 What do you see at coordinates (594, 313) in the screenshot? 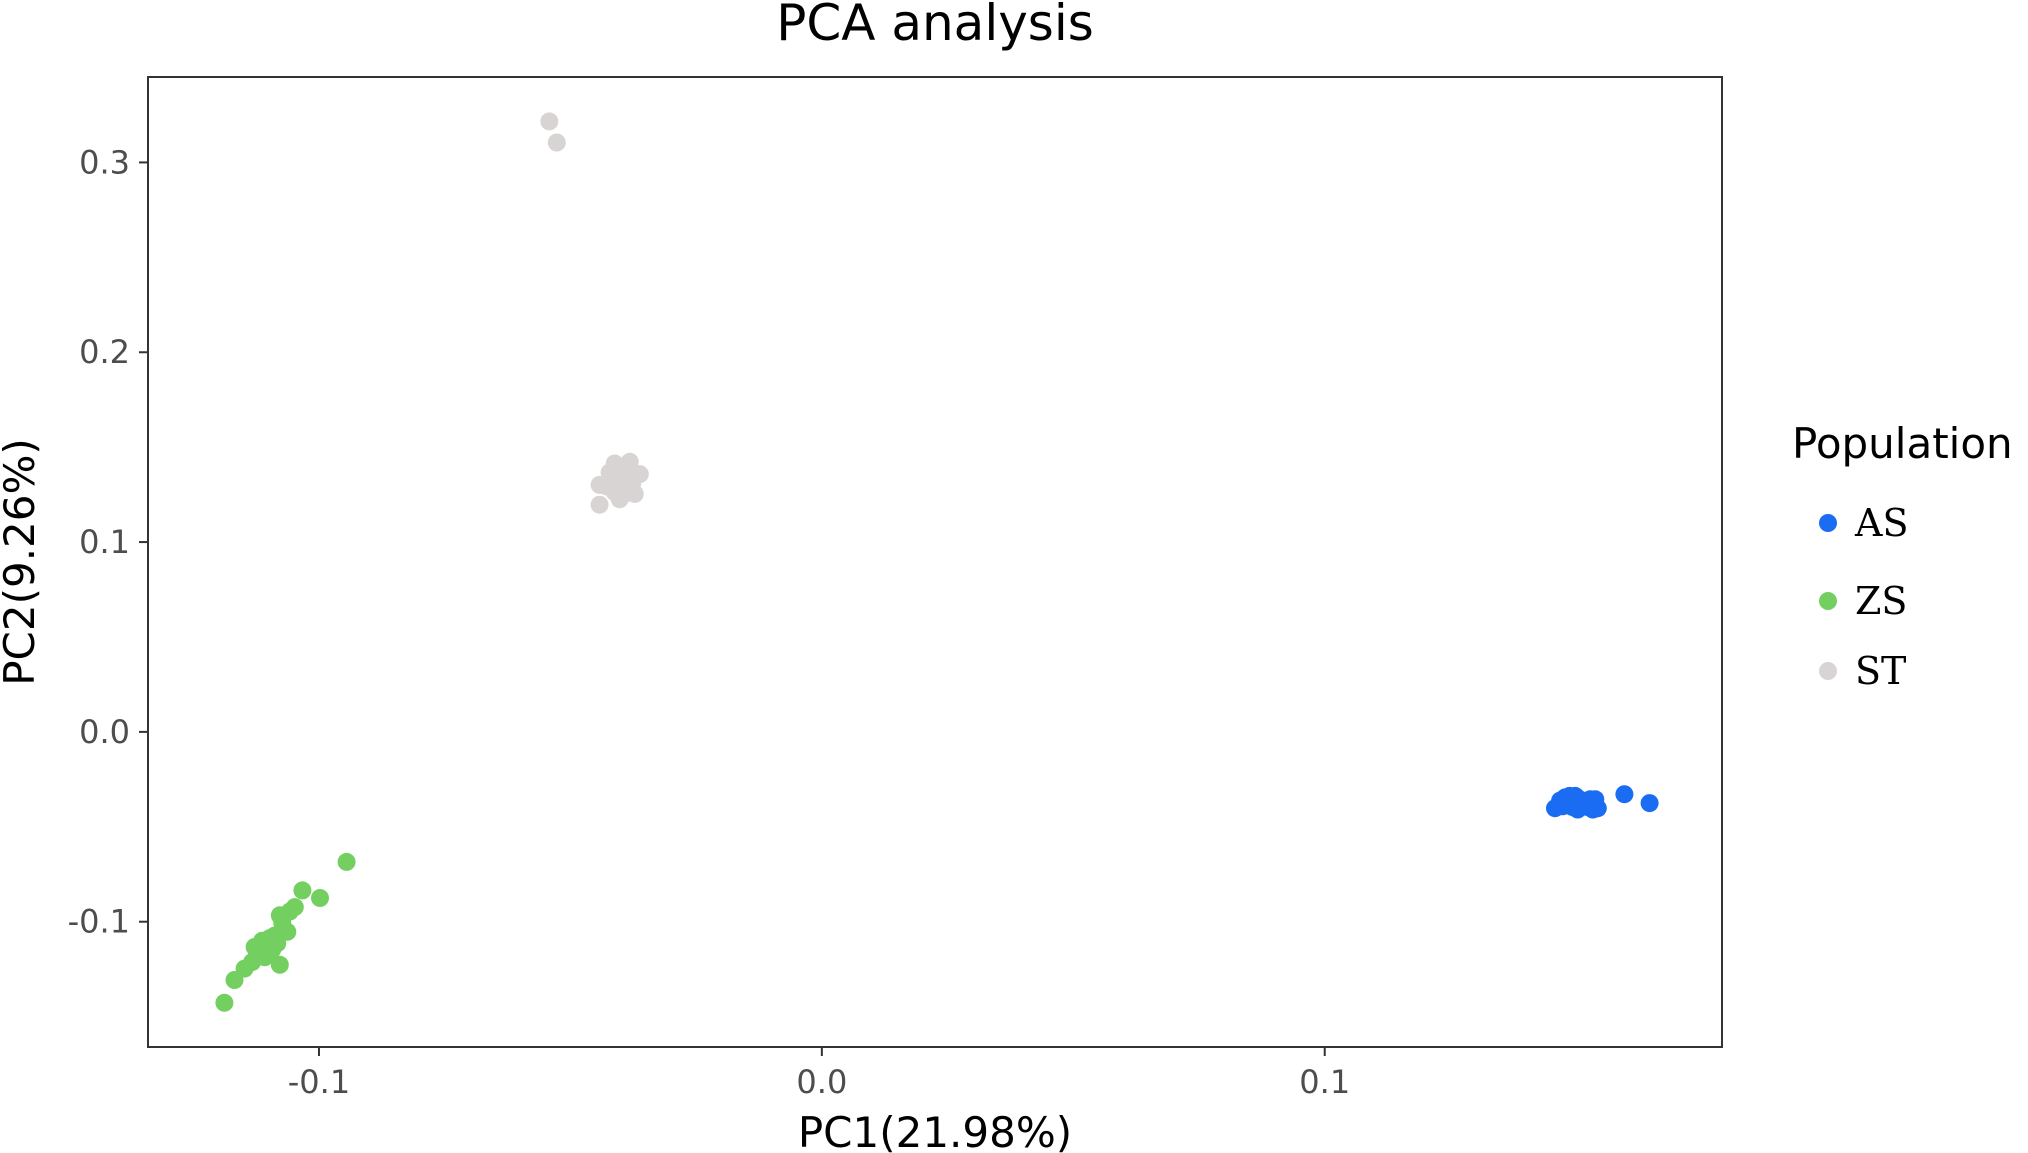
I see `series-st` at bounding box center [594, 313].